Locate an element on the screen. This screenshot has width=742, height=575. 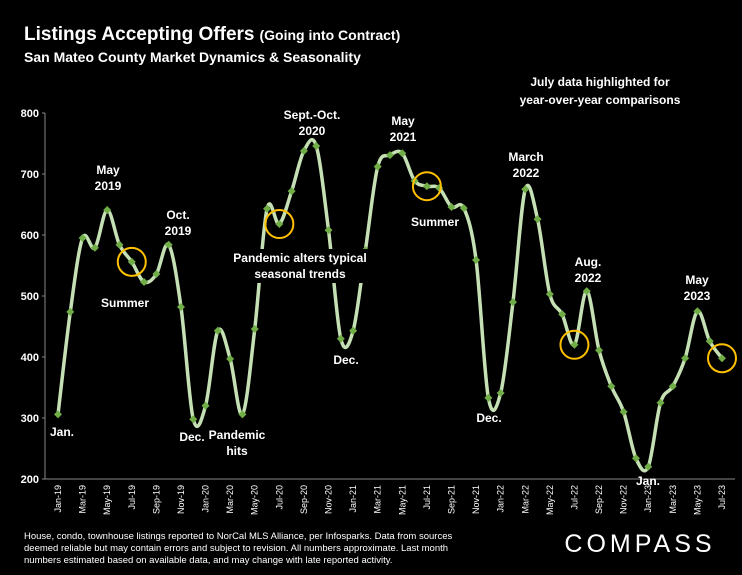
x-tick-label: May-21 is located at coordinates (402, 500).